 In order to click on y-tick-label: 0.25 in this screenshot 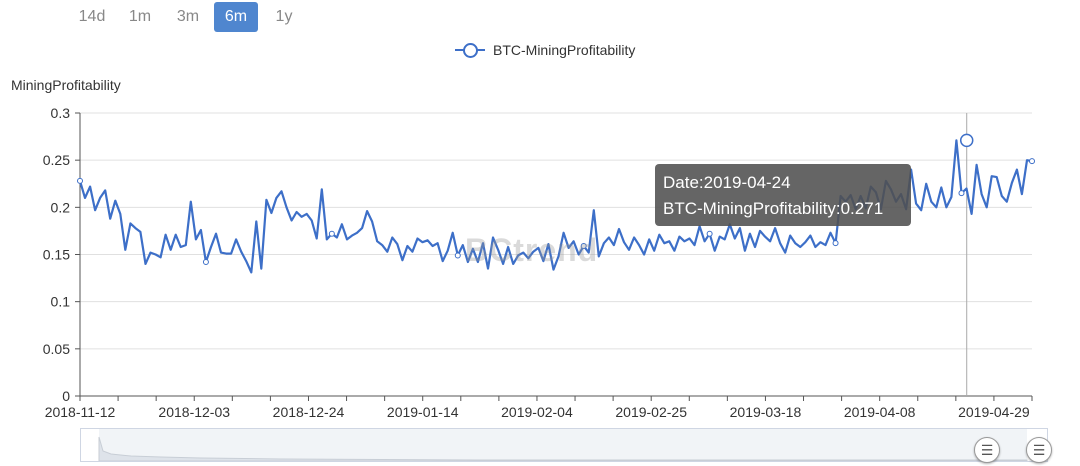, I will do `click(56, 160)`.